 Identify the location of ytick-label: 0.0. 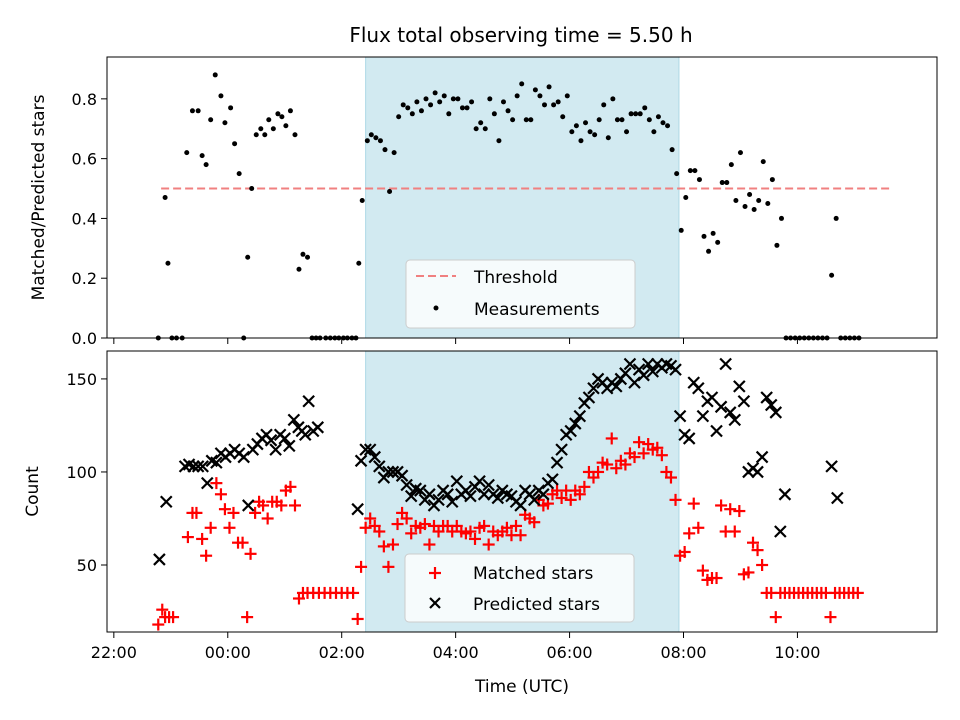
(84, 338).